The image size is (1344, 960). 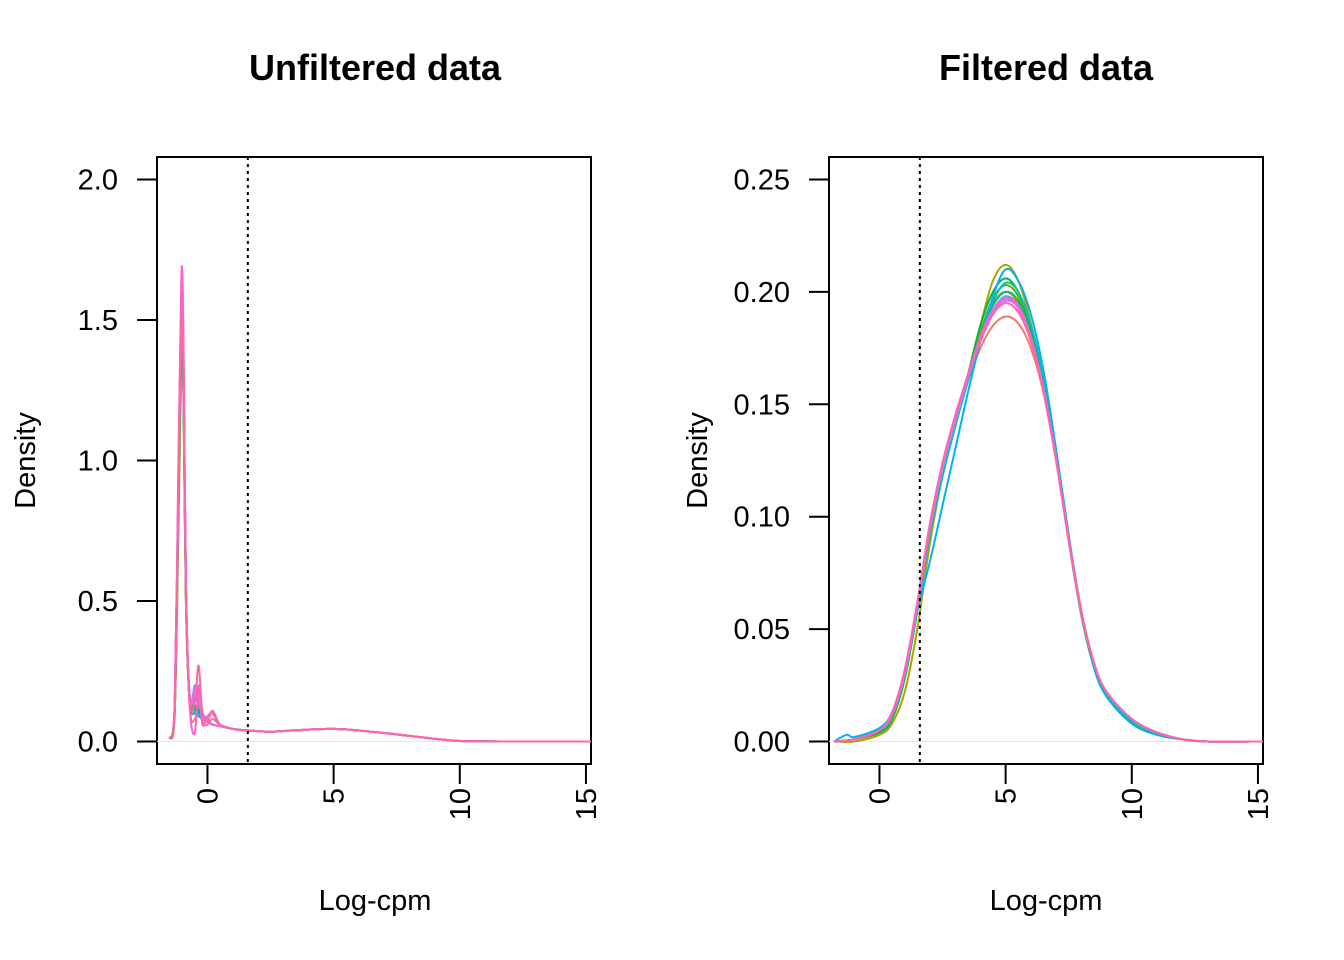 I want to click on y-tick-label: 0.25, so click(x=762, y=180).